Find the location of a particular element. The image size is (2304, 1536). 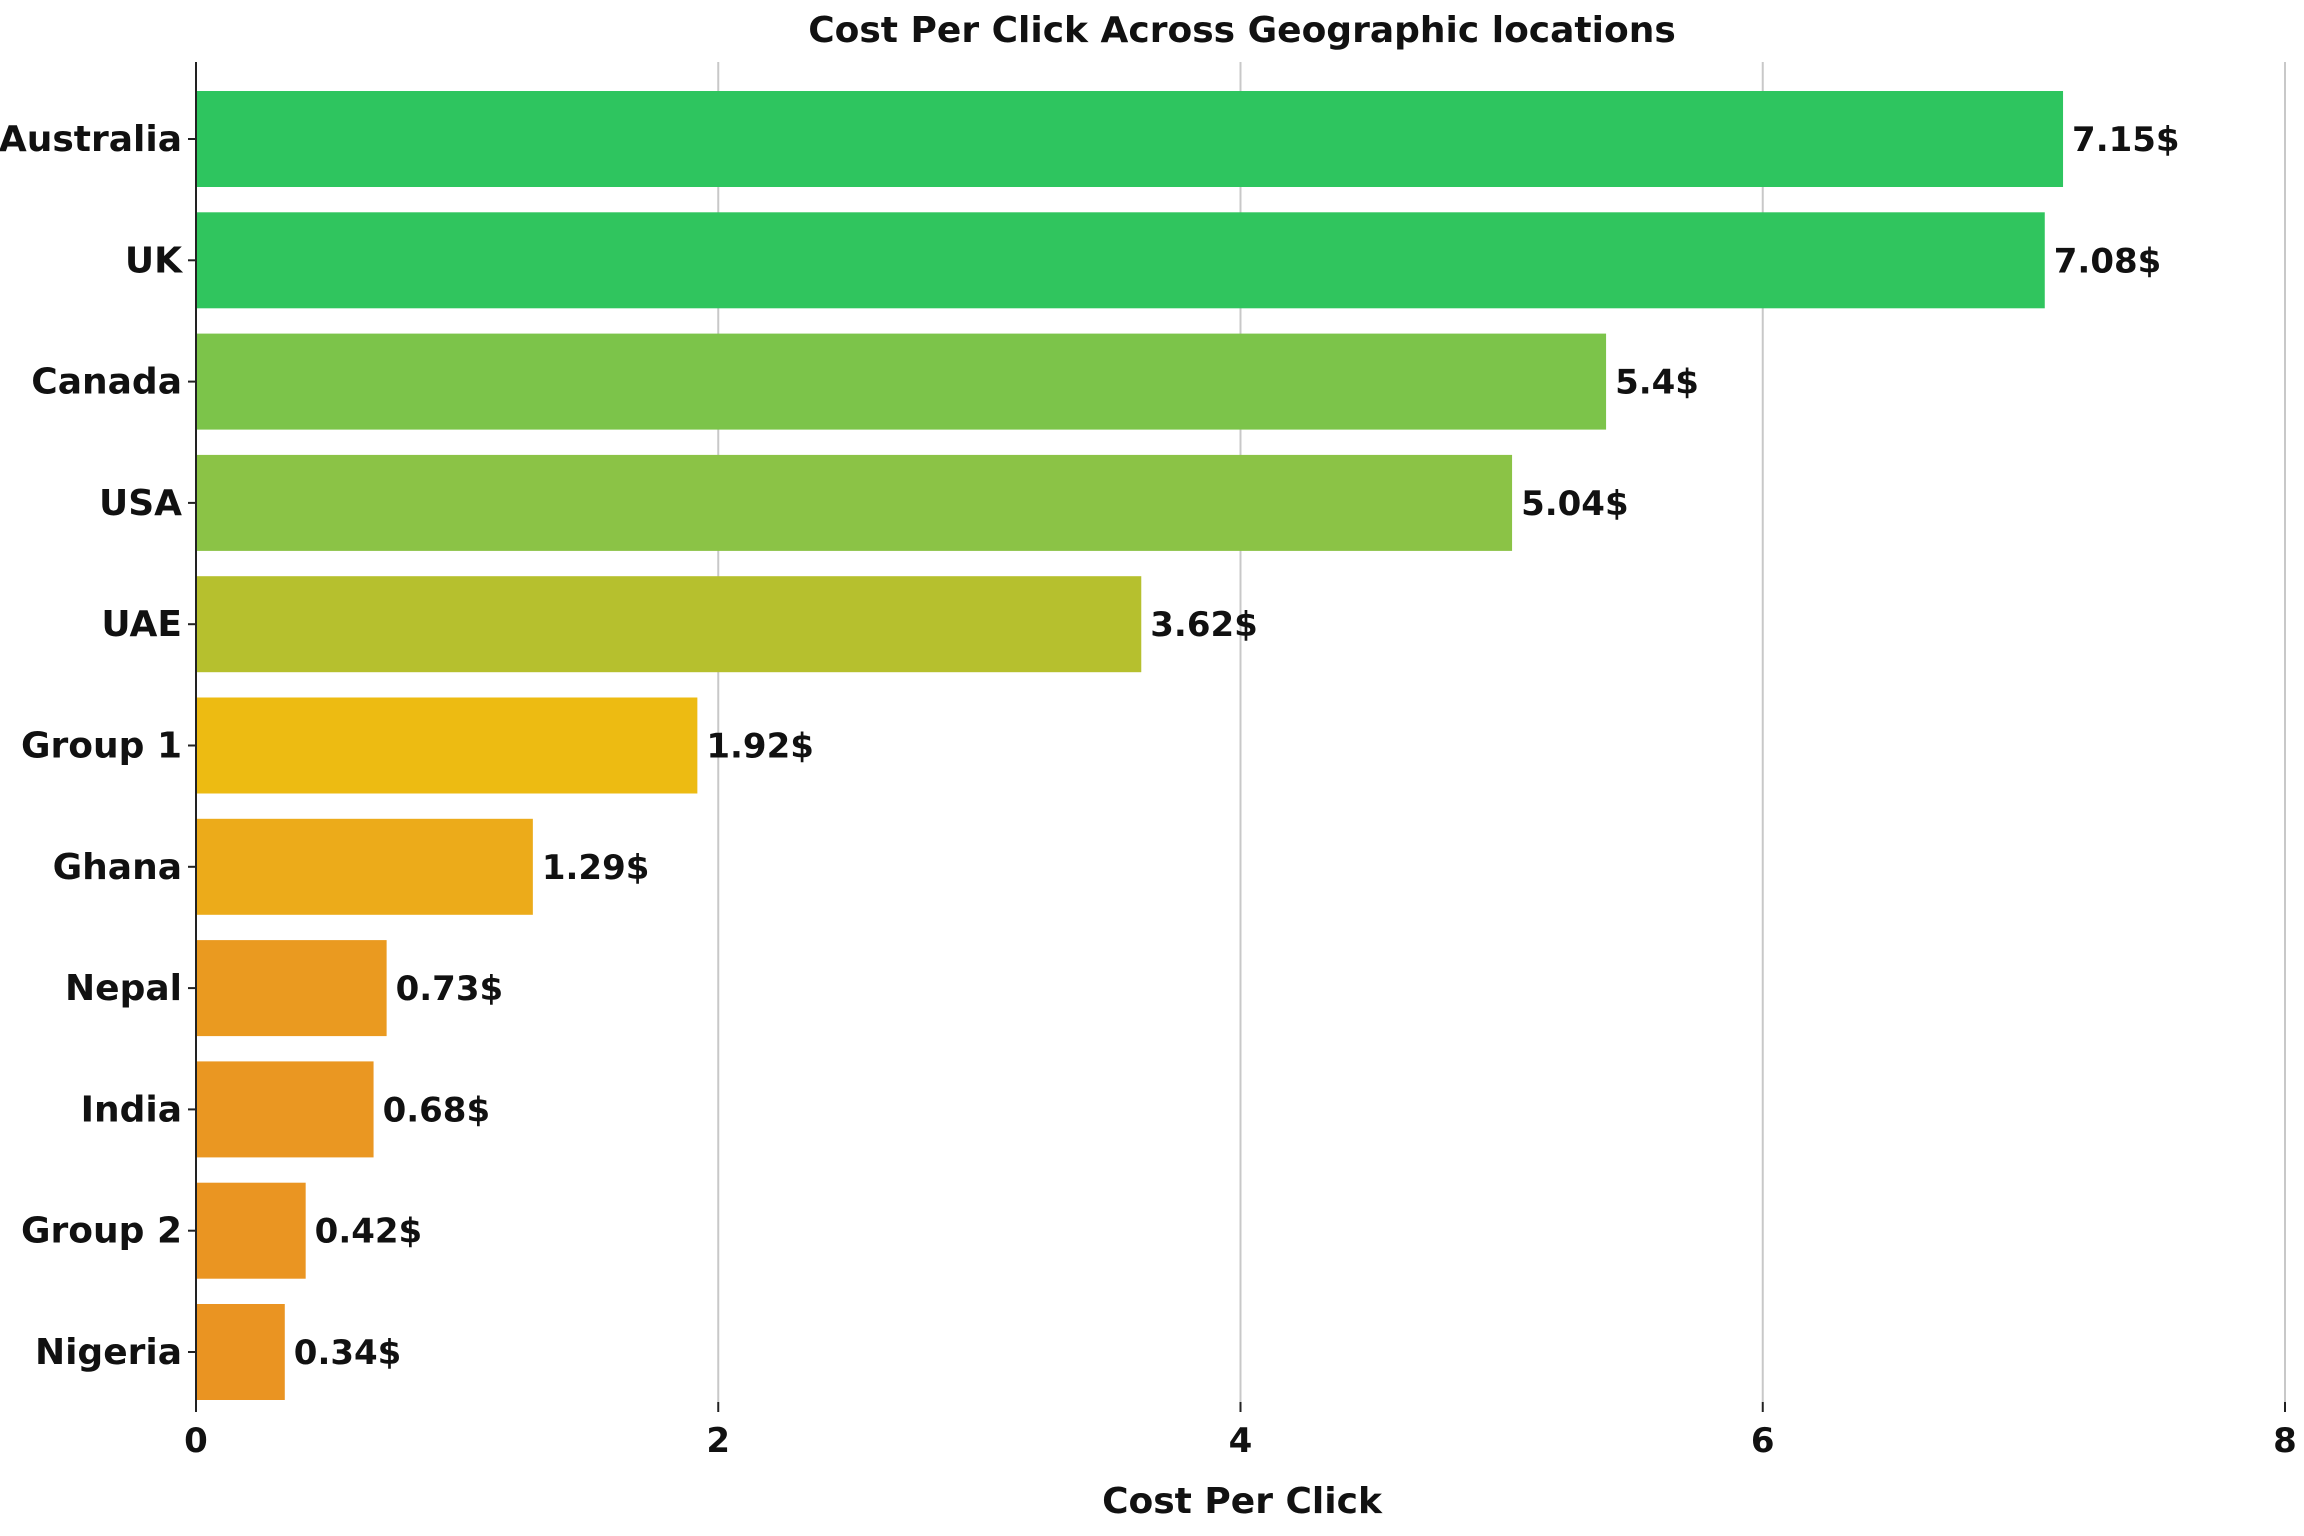

data-label-usa: 5.04$ is located at coordinates (1575, 504).